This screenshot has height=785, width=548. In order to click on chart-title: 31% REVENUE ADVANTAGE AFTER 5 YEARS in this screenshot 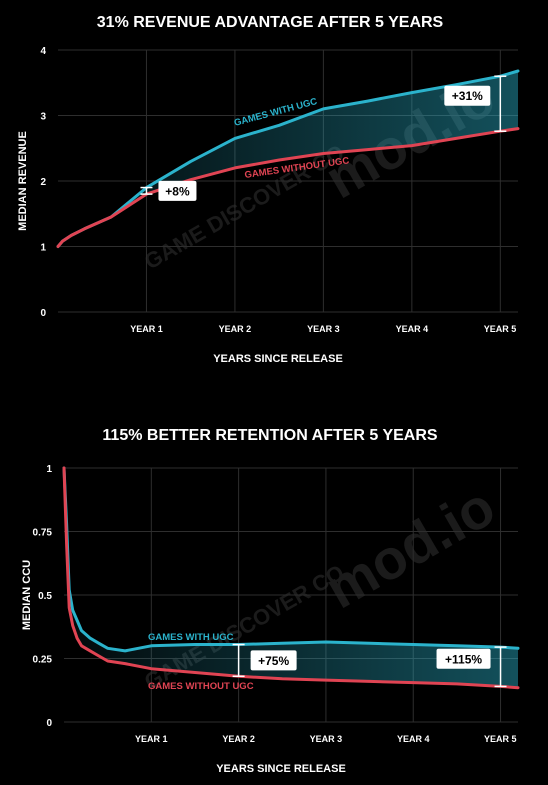, I will do `click(270, 22)`.